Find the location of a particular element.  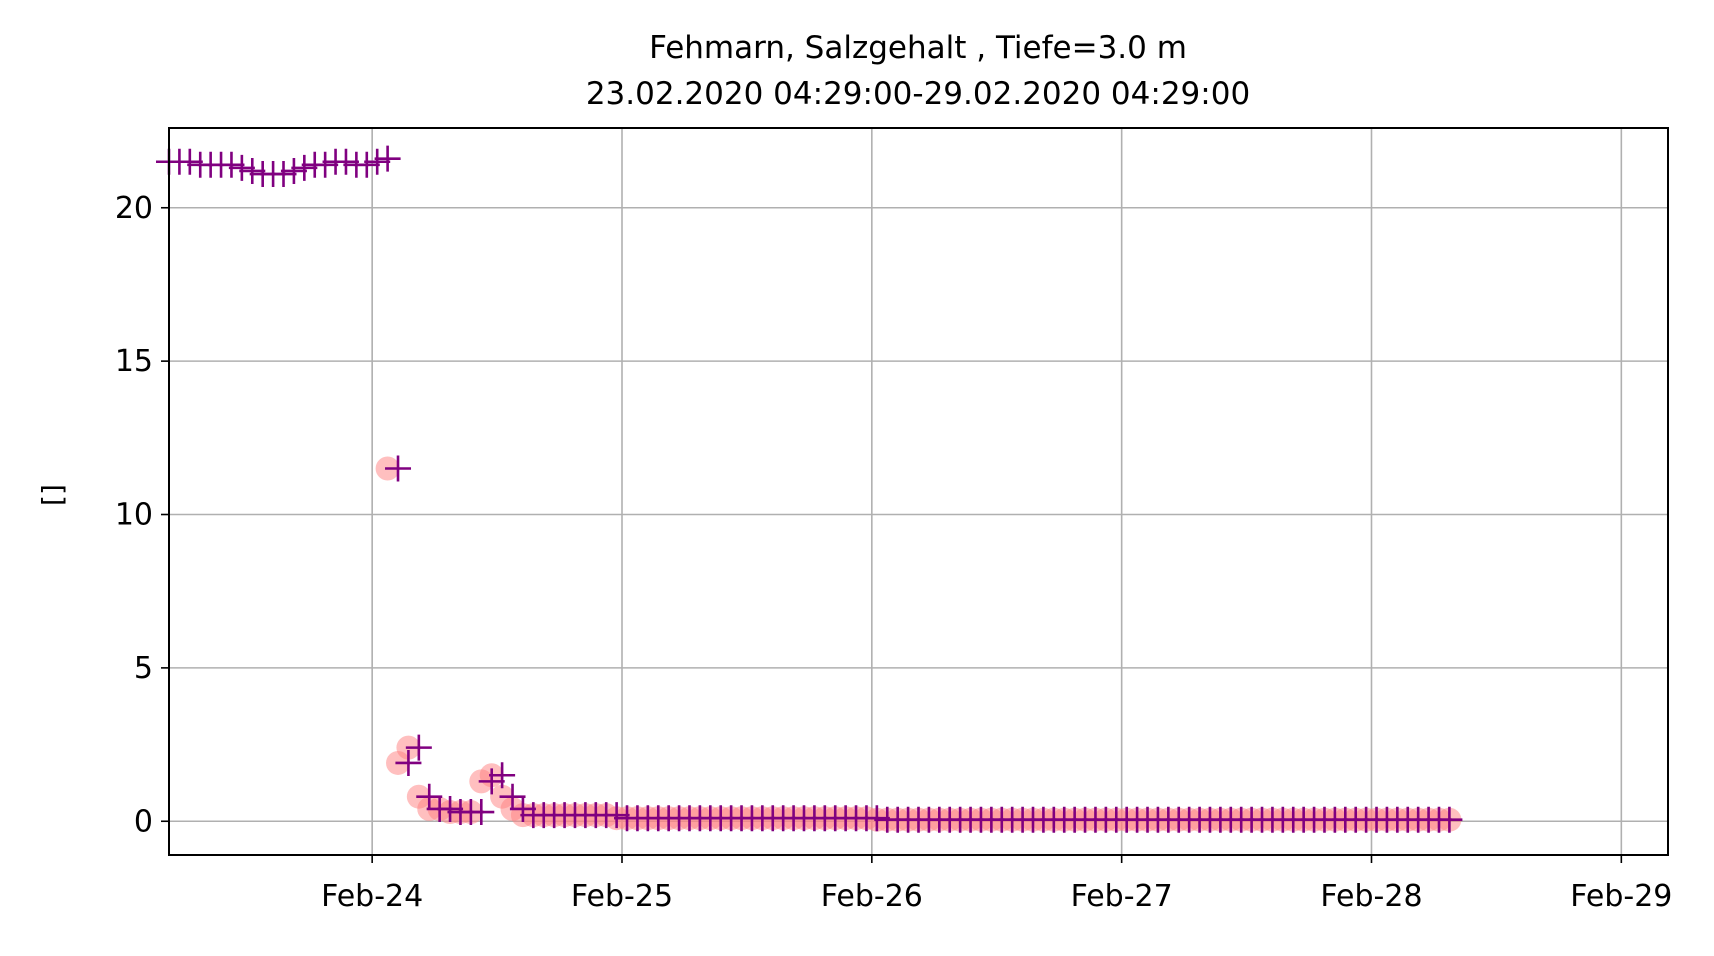

x-tick-label: Feb-25 is located at coordinates (622, 896).